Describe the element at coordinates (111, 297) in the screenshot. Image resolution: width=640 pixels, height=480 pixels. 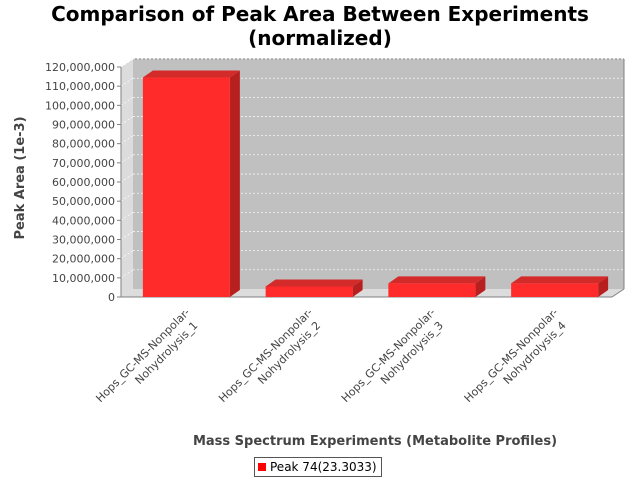
I see `y-tick-label: 0` at that location.